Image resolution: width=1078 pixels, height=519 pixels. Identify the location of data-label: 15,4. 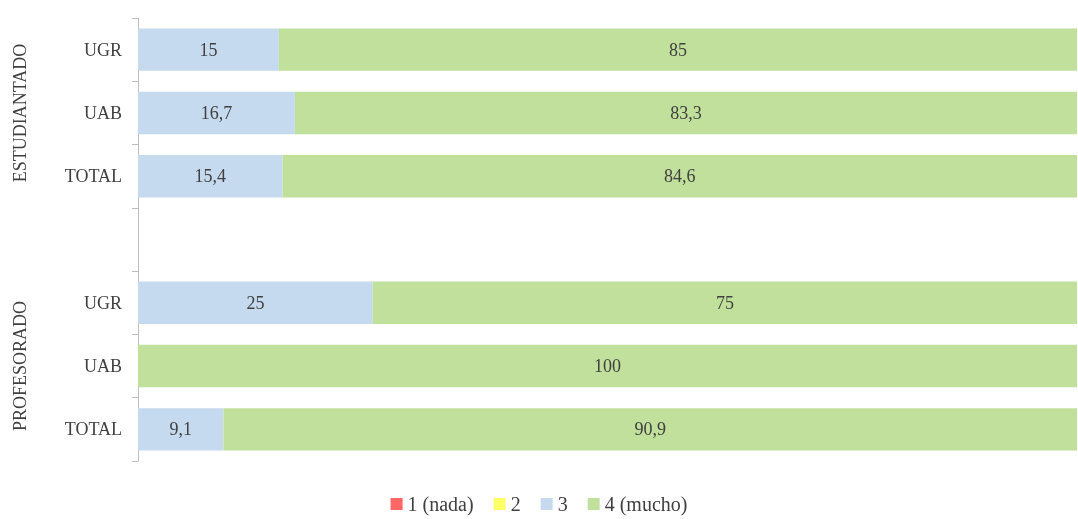
(210, 176).